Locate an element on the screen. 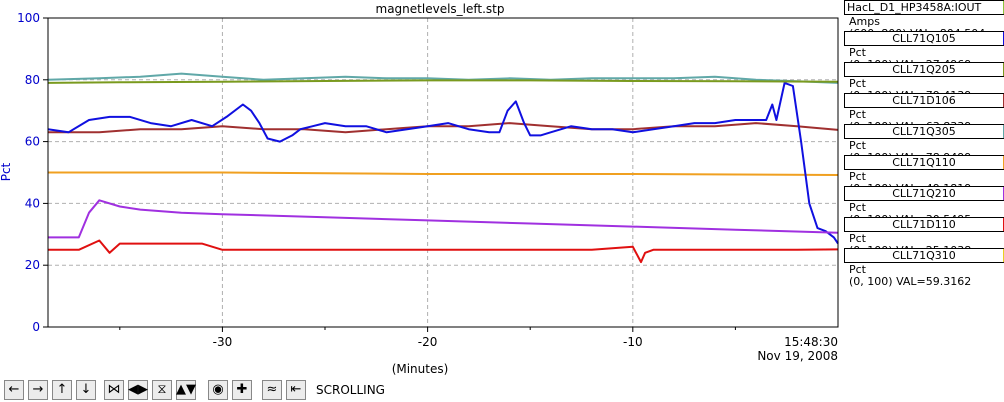 The width and height of the screenshot is (1004, 402). legend-series-name: CLL71Q205 is located at coordinates (924, 69).